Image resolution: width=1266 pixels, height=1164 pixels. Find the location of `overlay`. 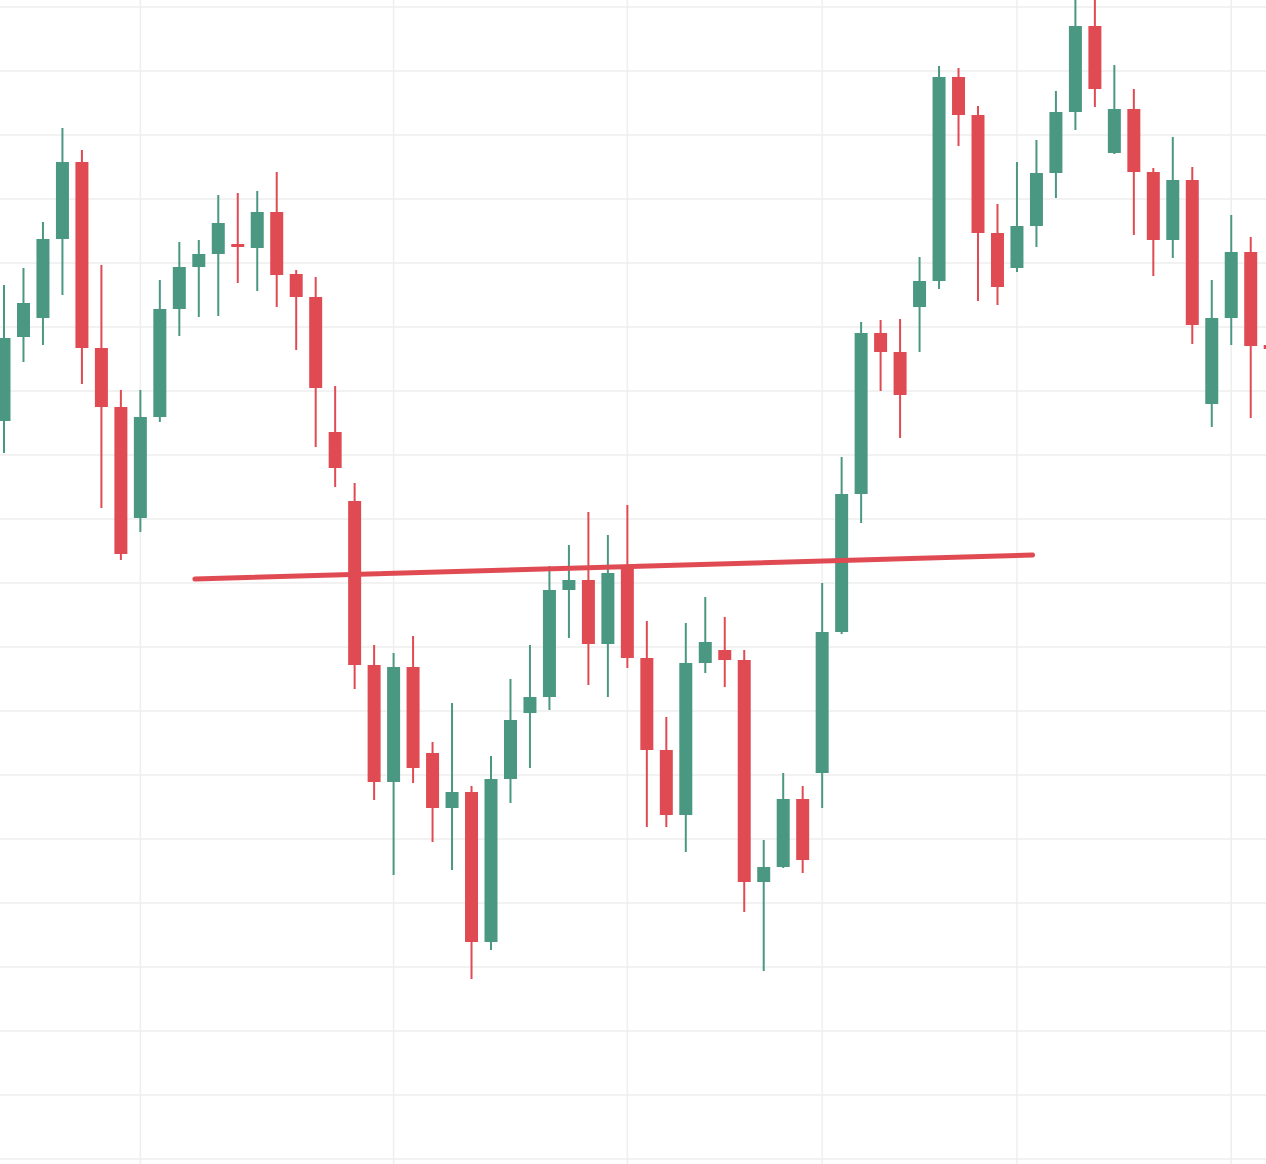

overlay is located at coordinates (614, 567).